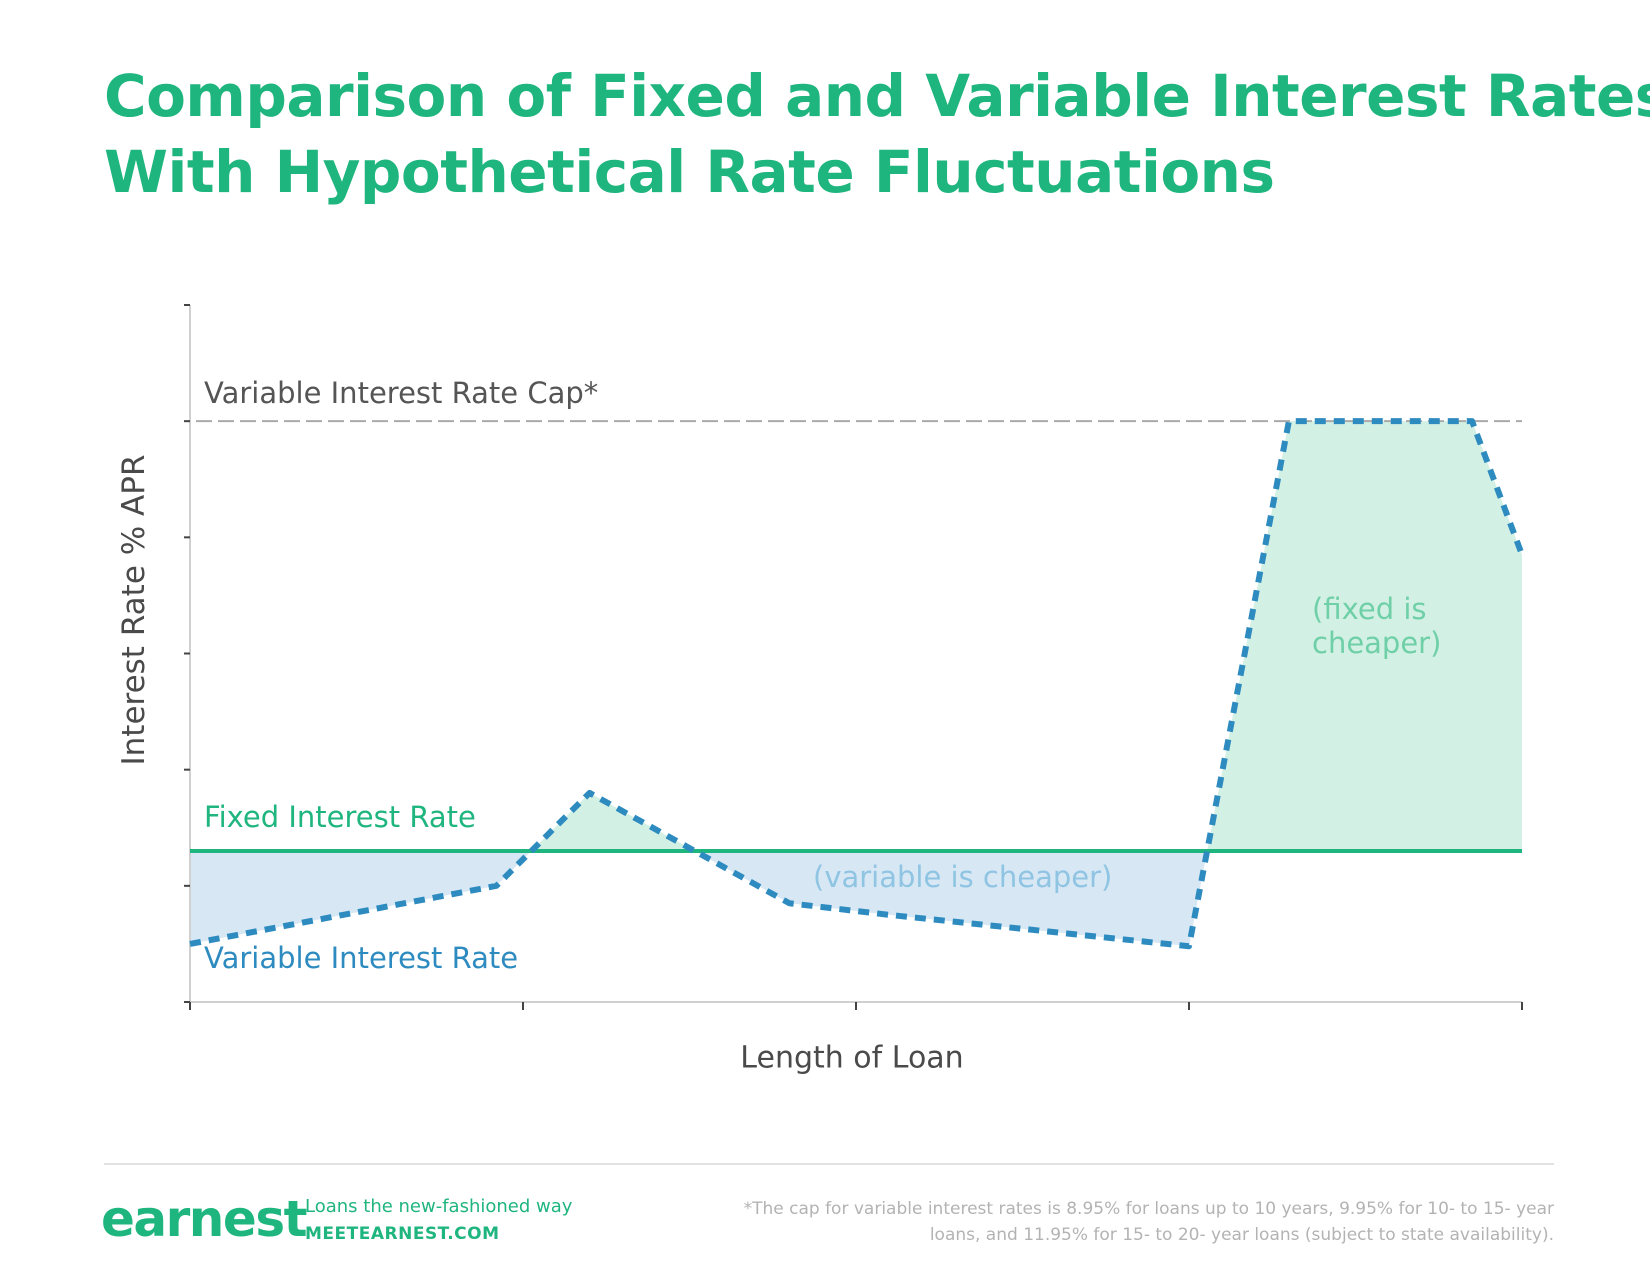 The width and height of the screenshot is (1650, 1275). I want to click on footer-divider, so click(829, 1164).